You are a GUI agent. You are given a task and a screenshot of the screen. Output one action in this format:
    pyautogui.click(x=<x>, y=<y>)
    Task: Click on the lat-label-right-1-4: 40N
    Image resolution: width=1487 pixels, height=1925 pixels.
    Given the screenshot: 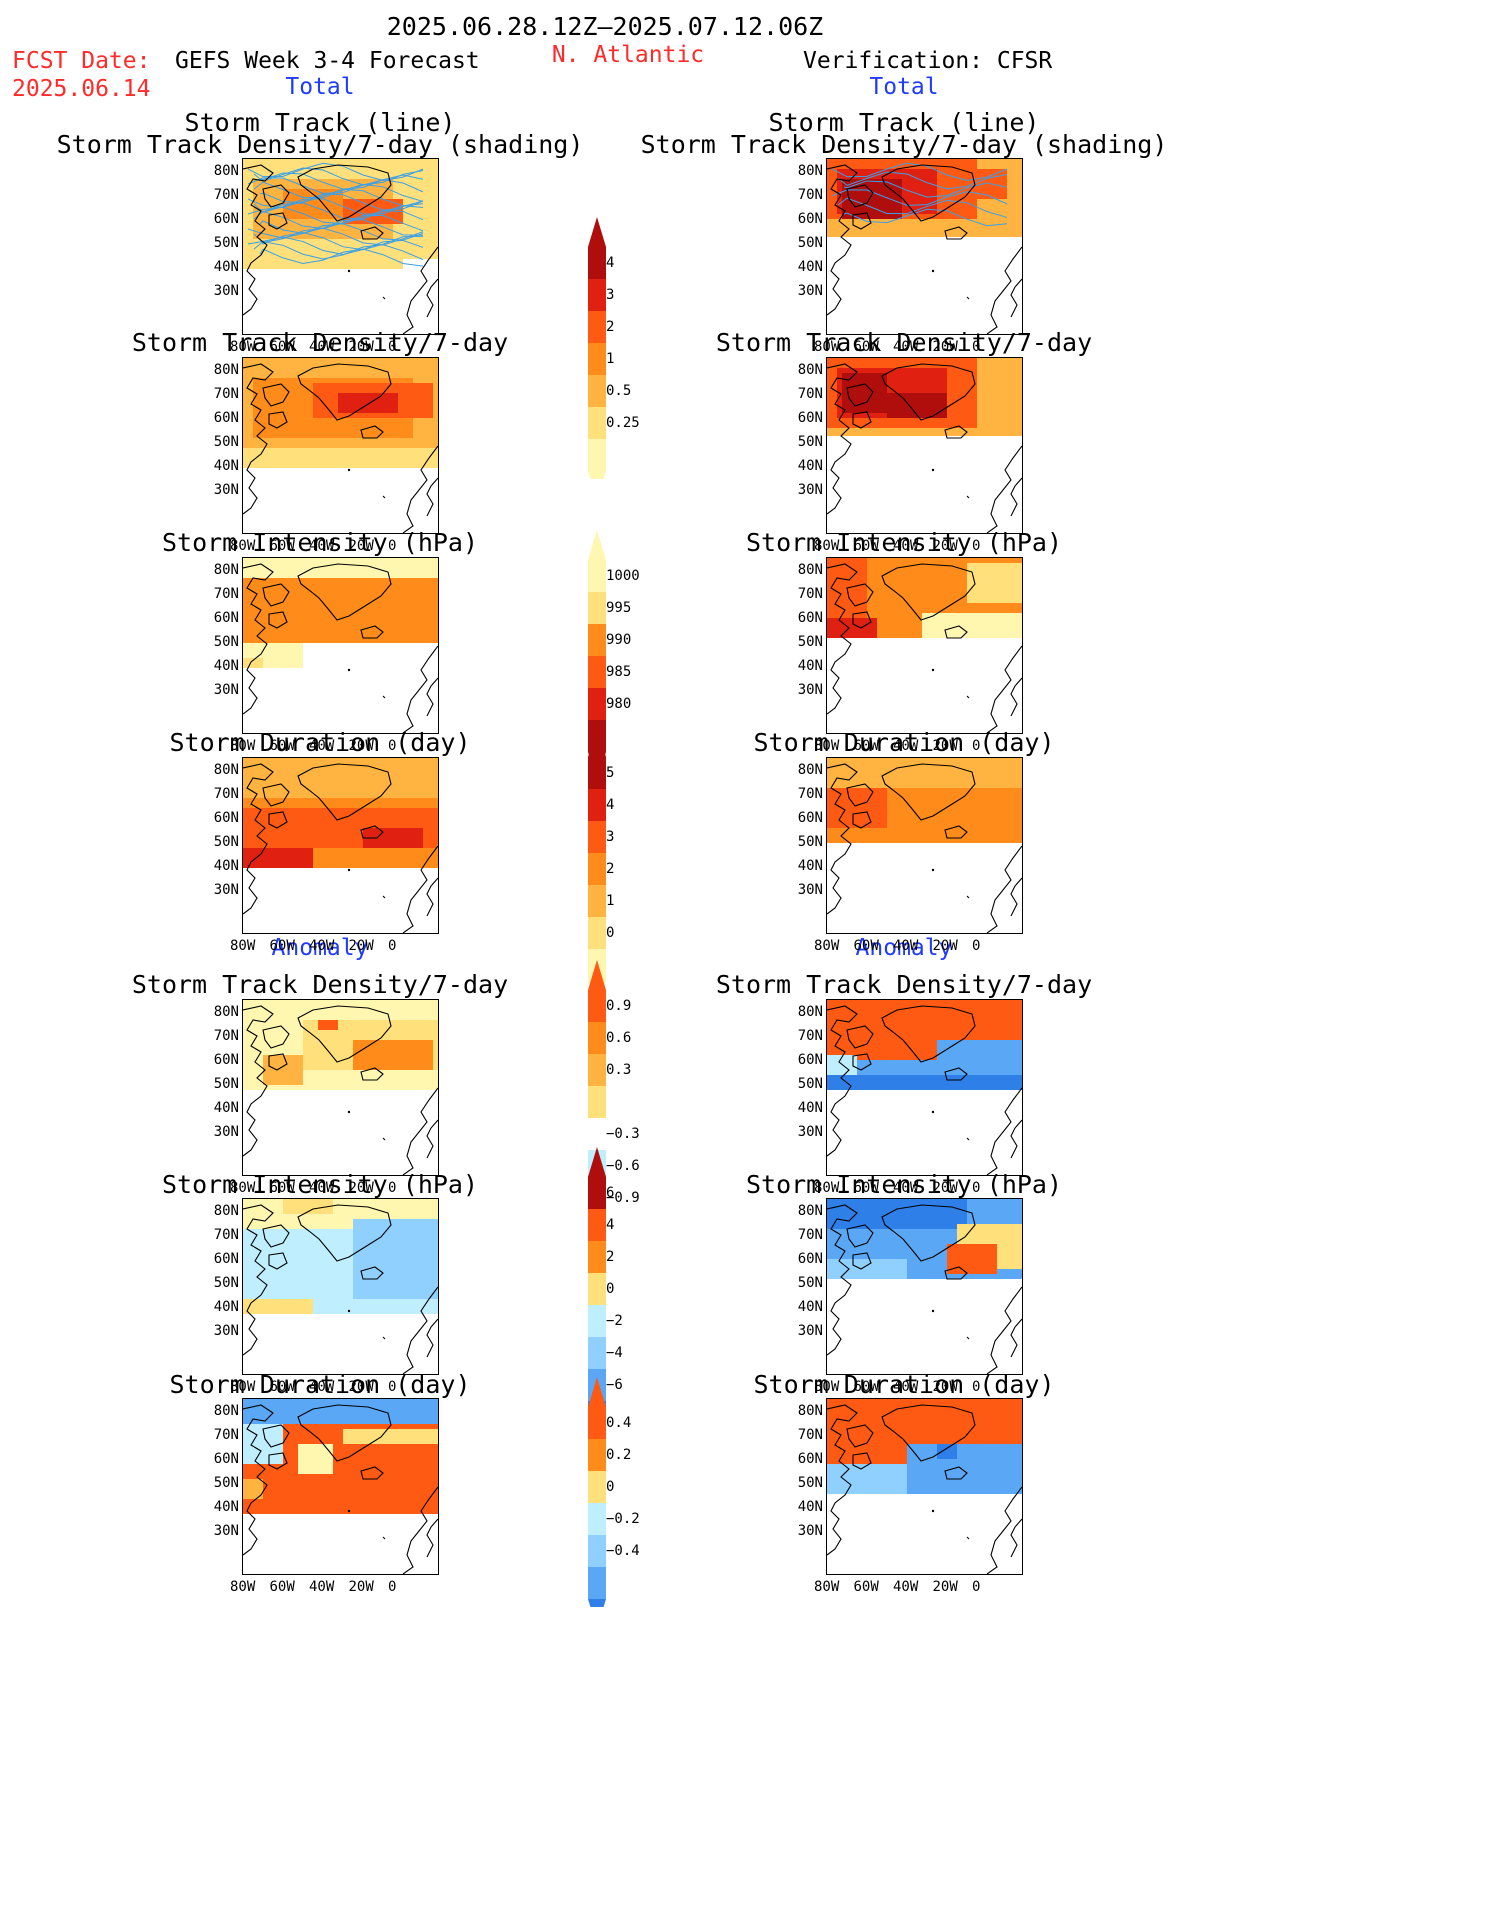 What is the action you would take?
    pyautogui.click(x=810, y=466)
    